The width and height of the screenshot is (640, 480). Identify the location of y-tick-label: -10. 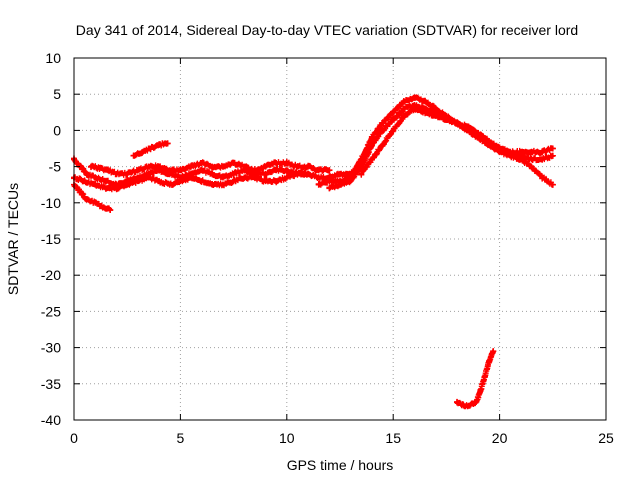
(51, 203).